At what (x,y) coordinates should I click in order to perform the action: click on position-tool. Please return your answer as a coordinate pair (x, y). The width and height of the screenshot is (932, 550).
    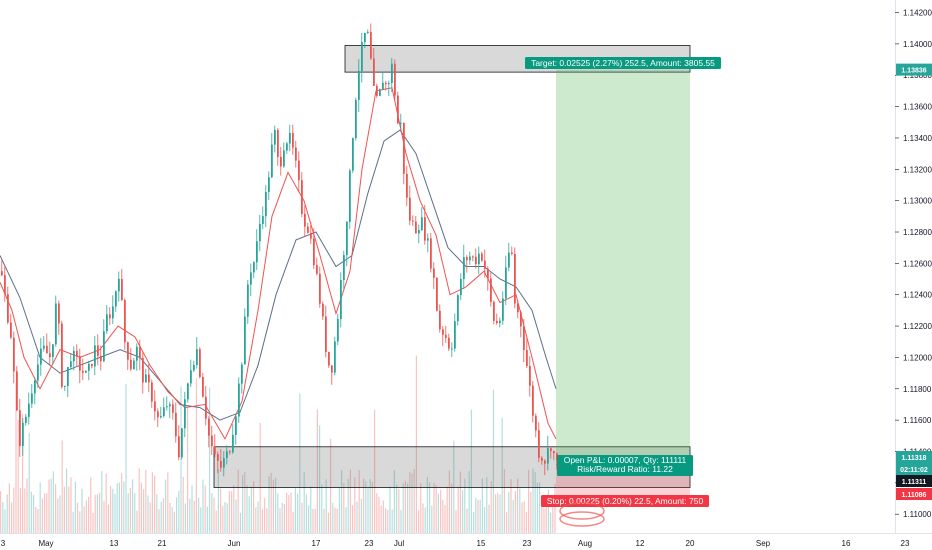
    Looking at the image, I should click on (623, 285).